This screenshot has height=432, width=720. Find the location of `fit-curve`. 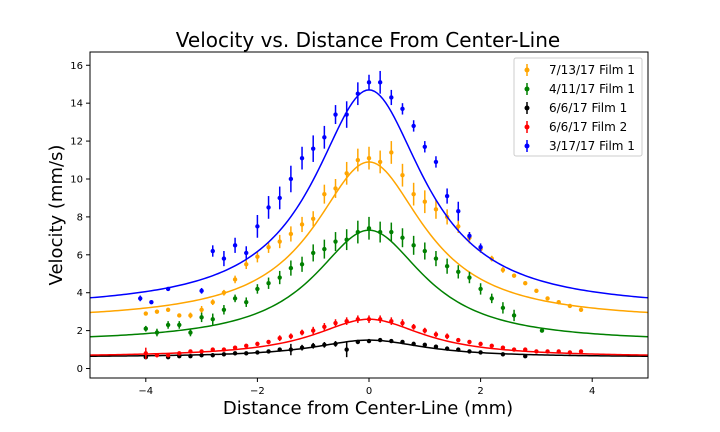

fit-curve is located at coordinates (369, 337).